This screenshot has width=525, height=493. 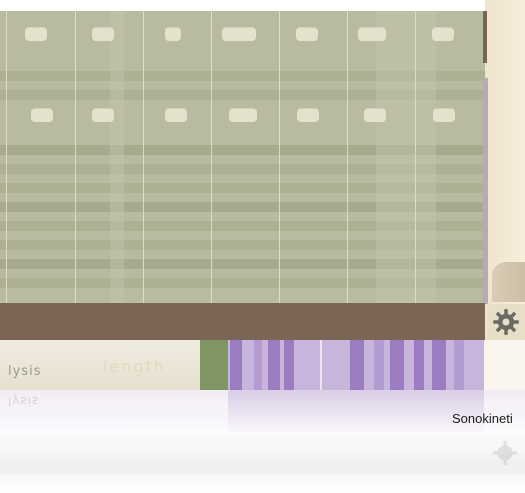 What do you see at coordinates (485, 191) in the screenshot?
I see `scroll-track` at bounding box center [485, 191].